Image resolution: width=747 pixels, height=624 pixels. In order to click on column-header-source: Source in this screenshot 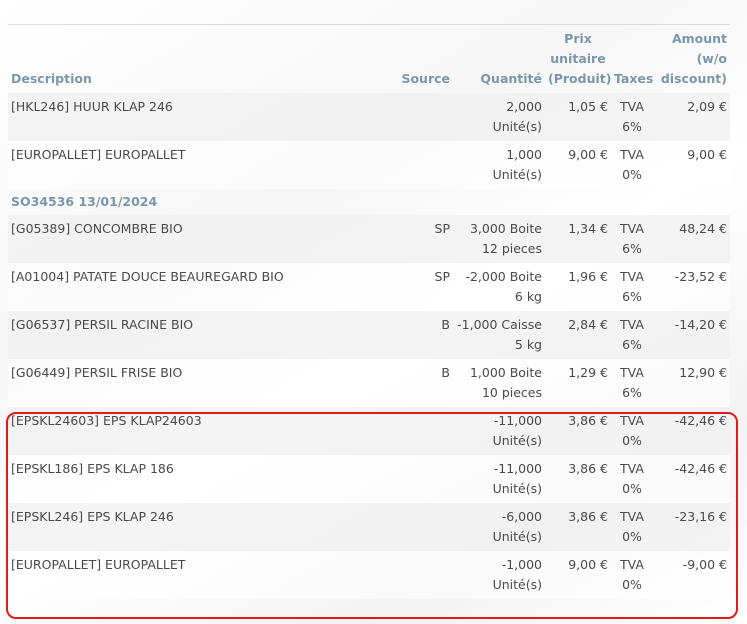, I will do `click(420, 58)`.